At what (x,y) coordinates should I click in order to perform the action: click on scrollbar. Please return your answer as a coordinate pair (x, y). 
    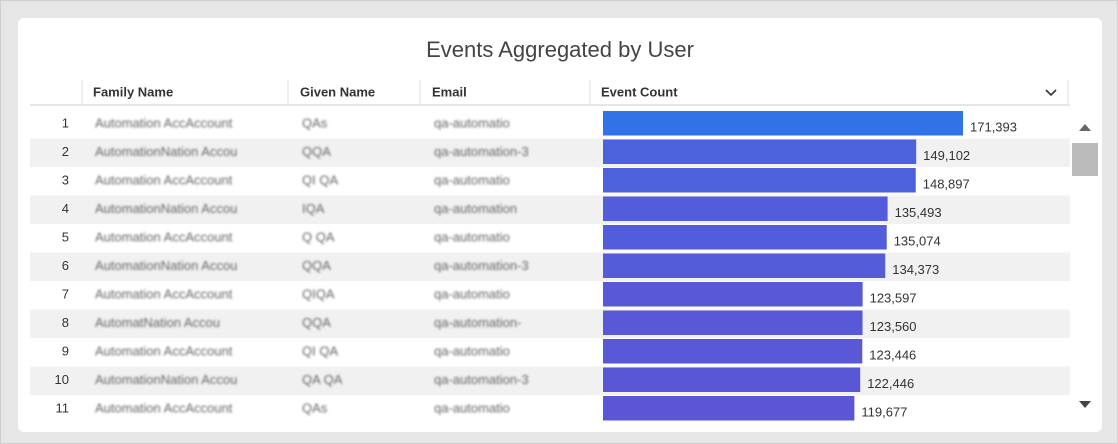
    Looking at the image, I should click on (1085, 266).